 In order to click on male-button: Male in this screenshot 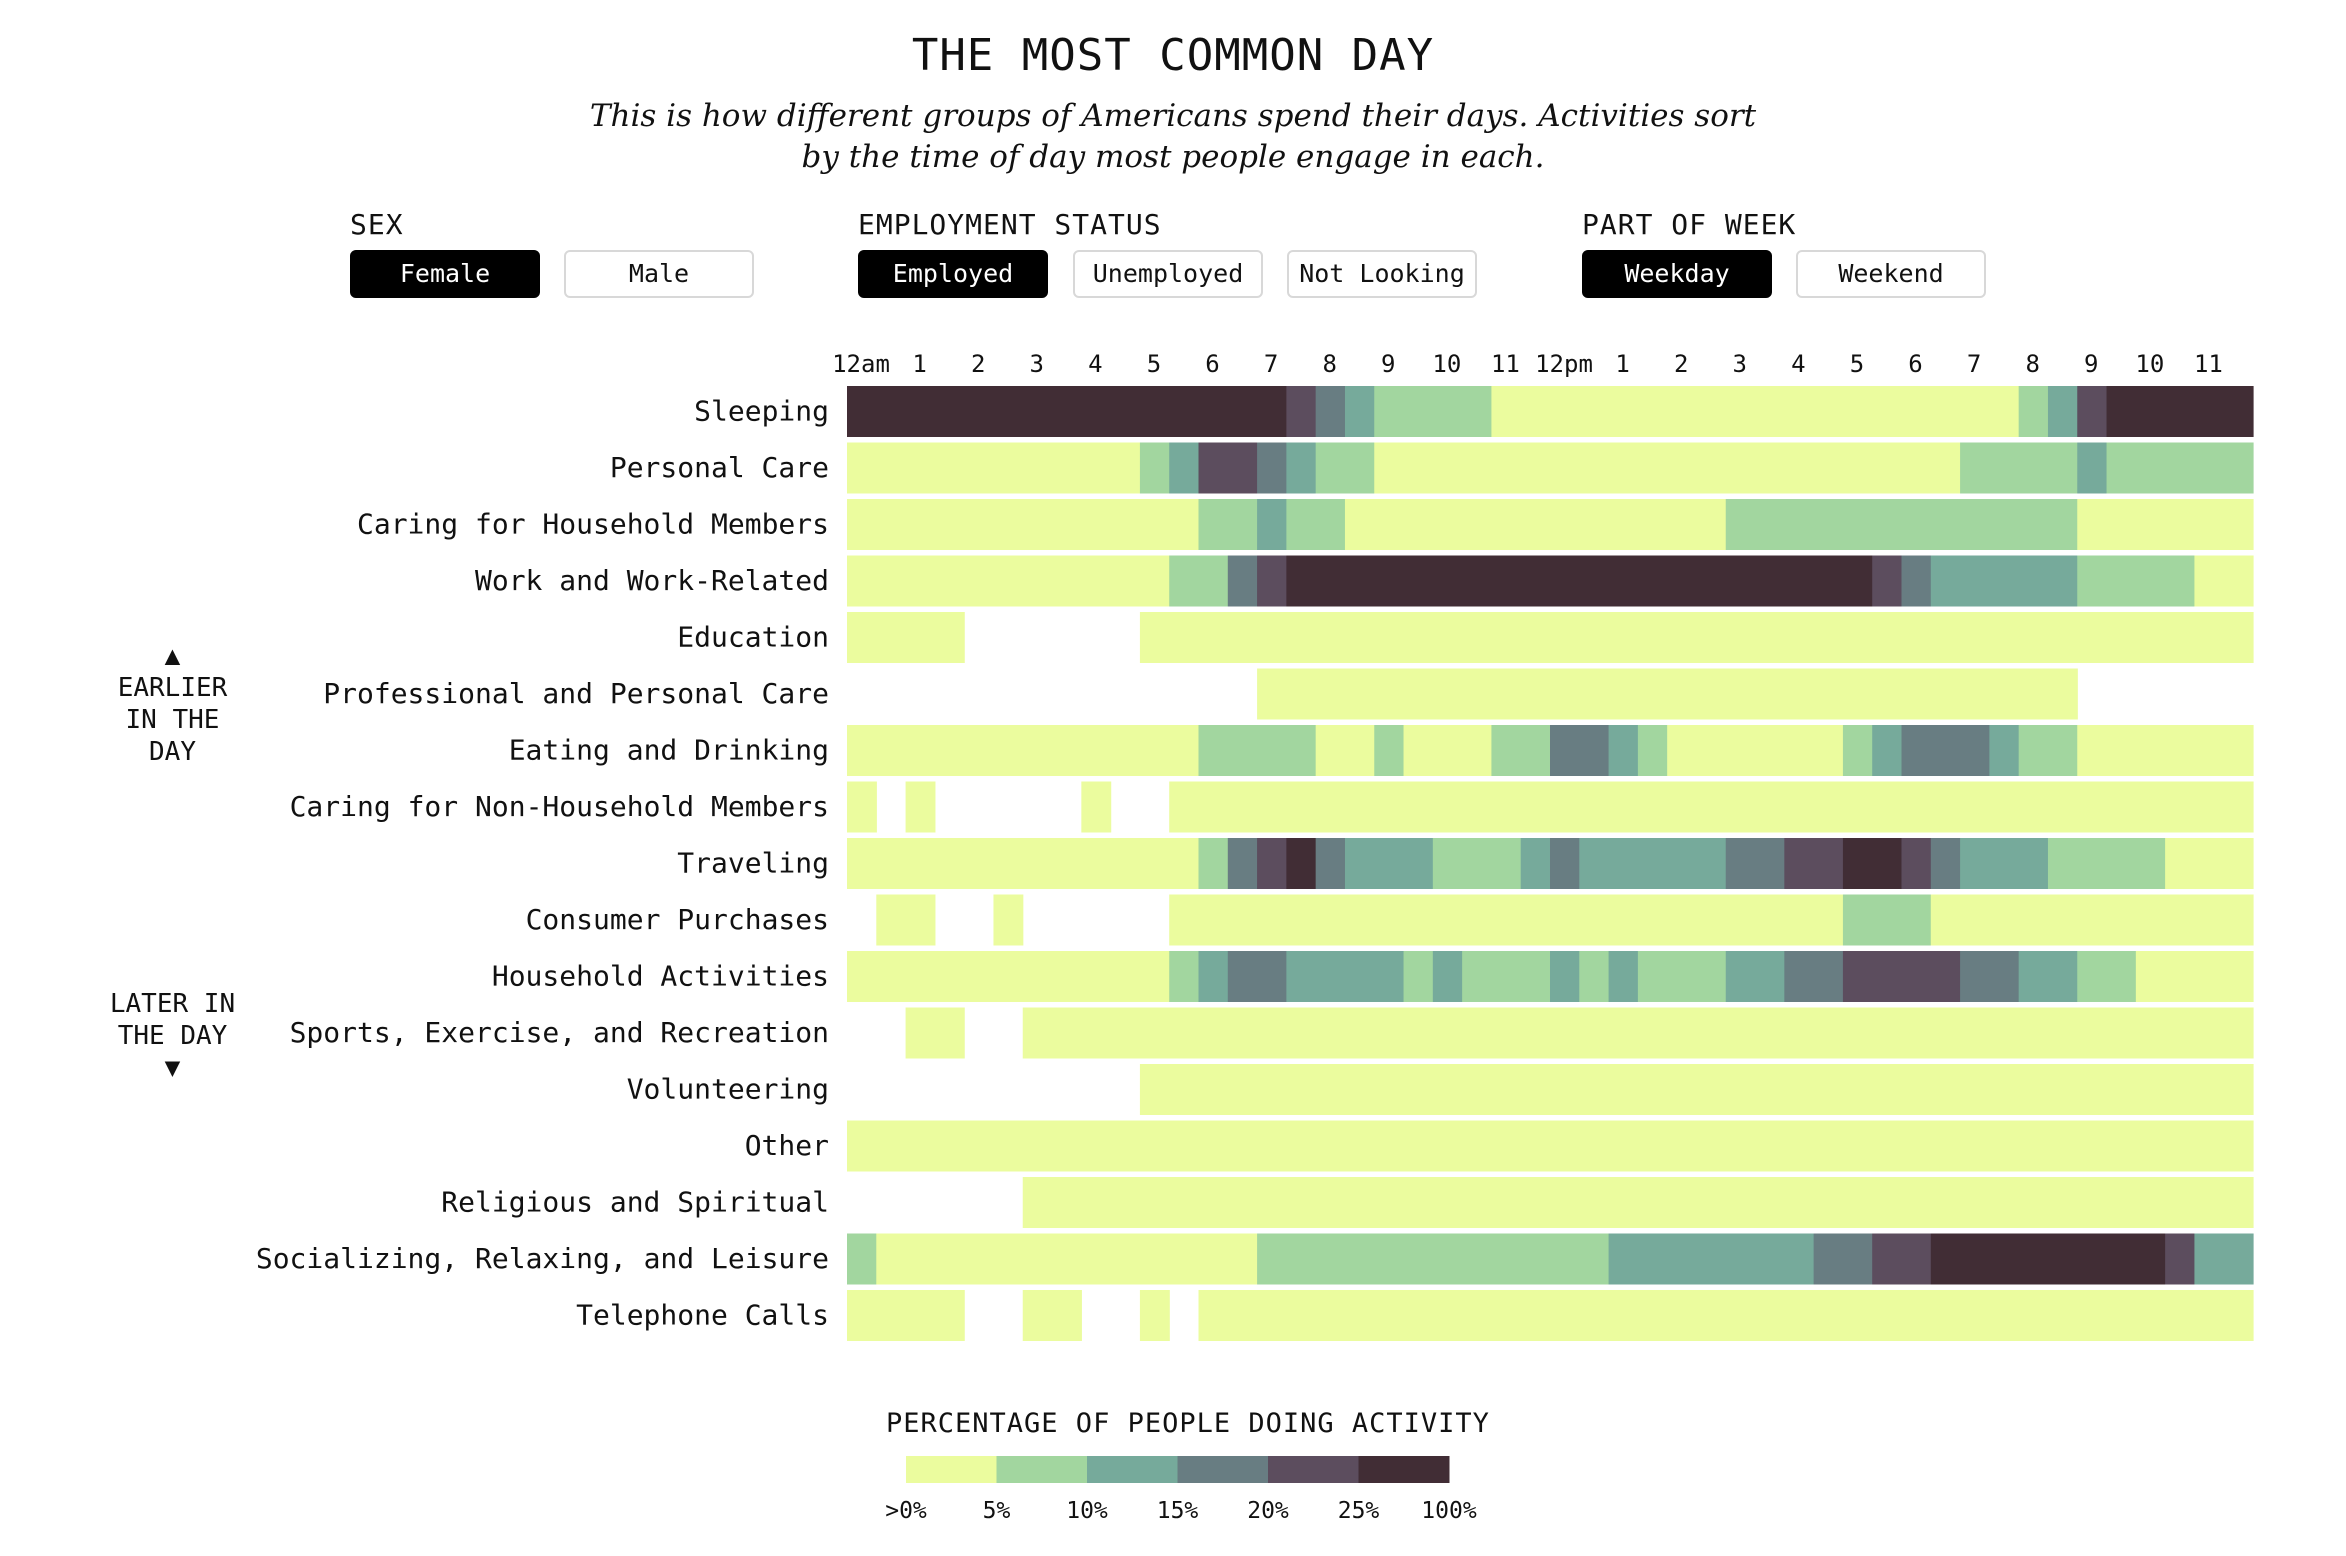, I will do `click(659, 274)`.